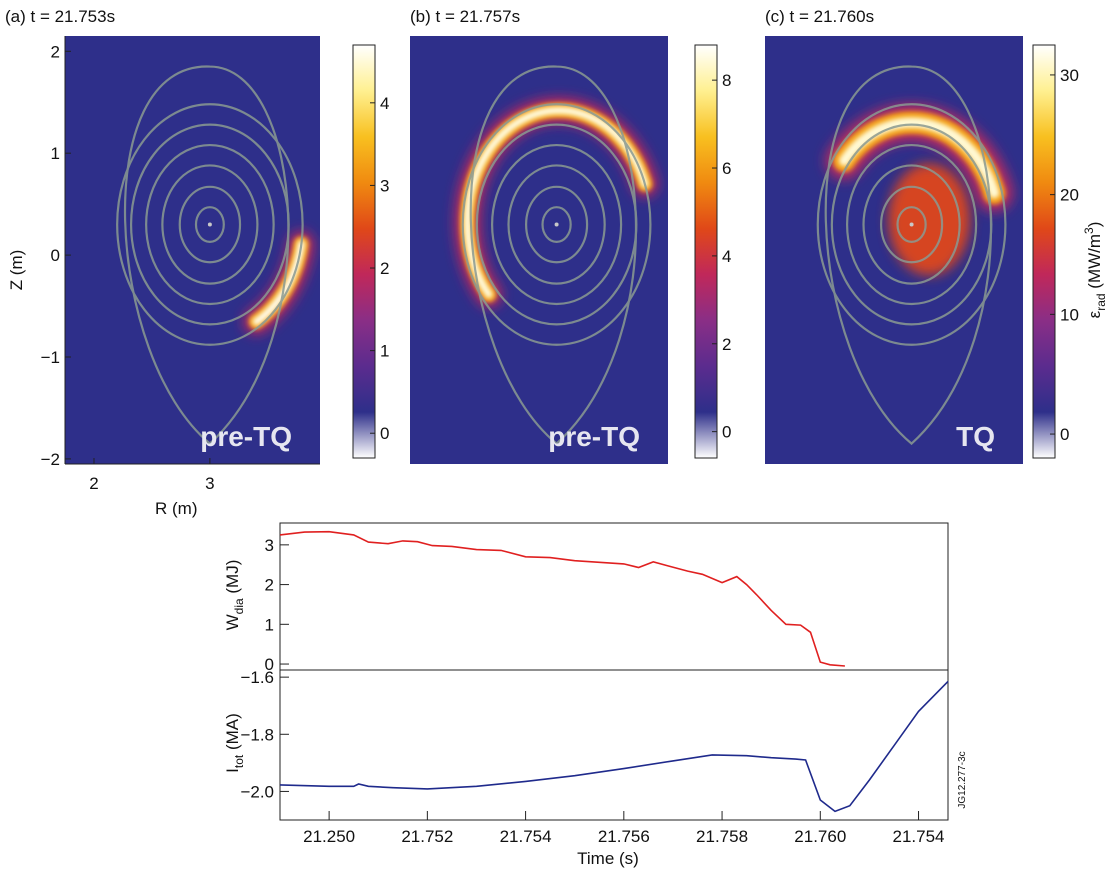  What do you see at coordinates (269, 624) in the screenshot?
I see `y-tick-label: 1` at bounding box center [269, 624].